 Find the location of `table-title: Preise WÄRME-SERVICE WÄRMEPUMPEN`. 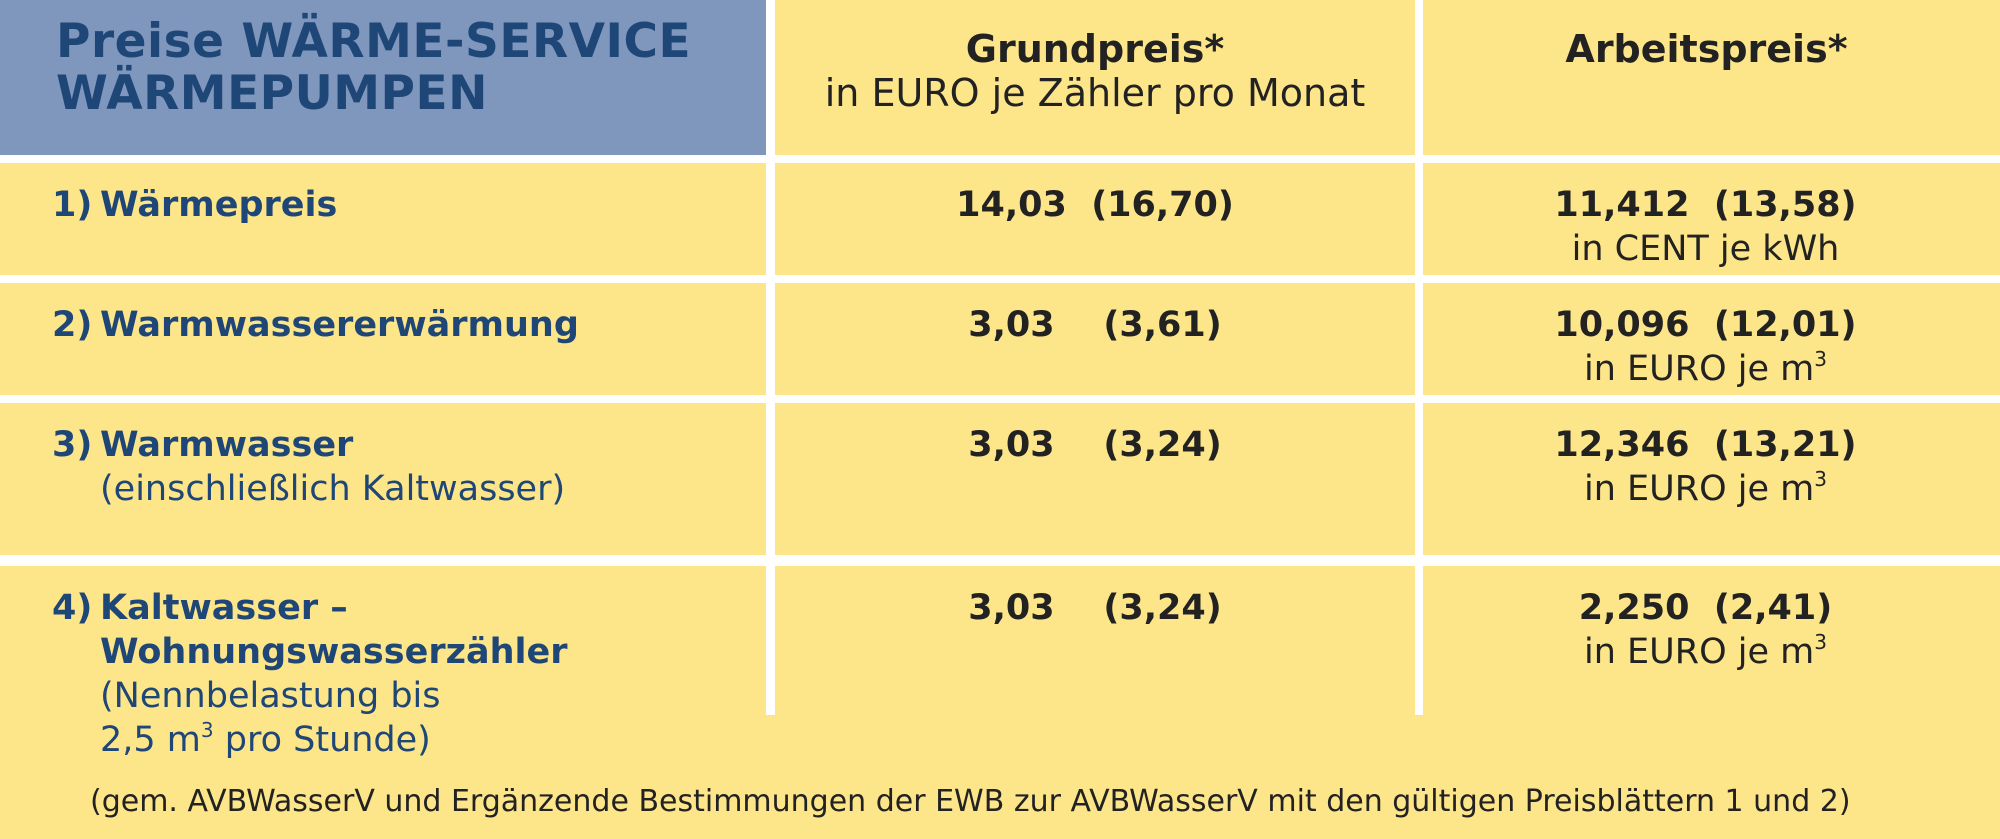

table-title: Preise WÄRME-SERVICE WÄRMEPUMPEN is located at coordinates (373, 68).